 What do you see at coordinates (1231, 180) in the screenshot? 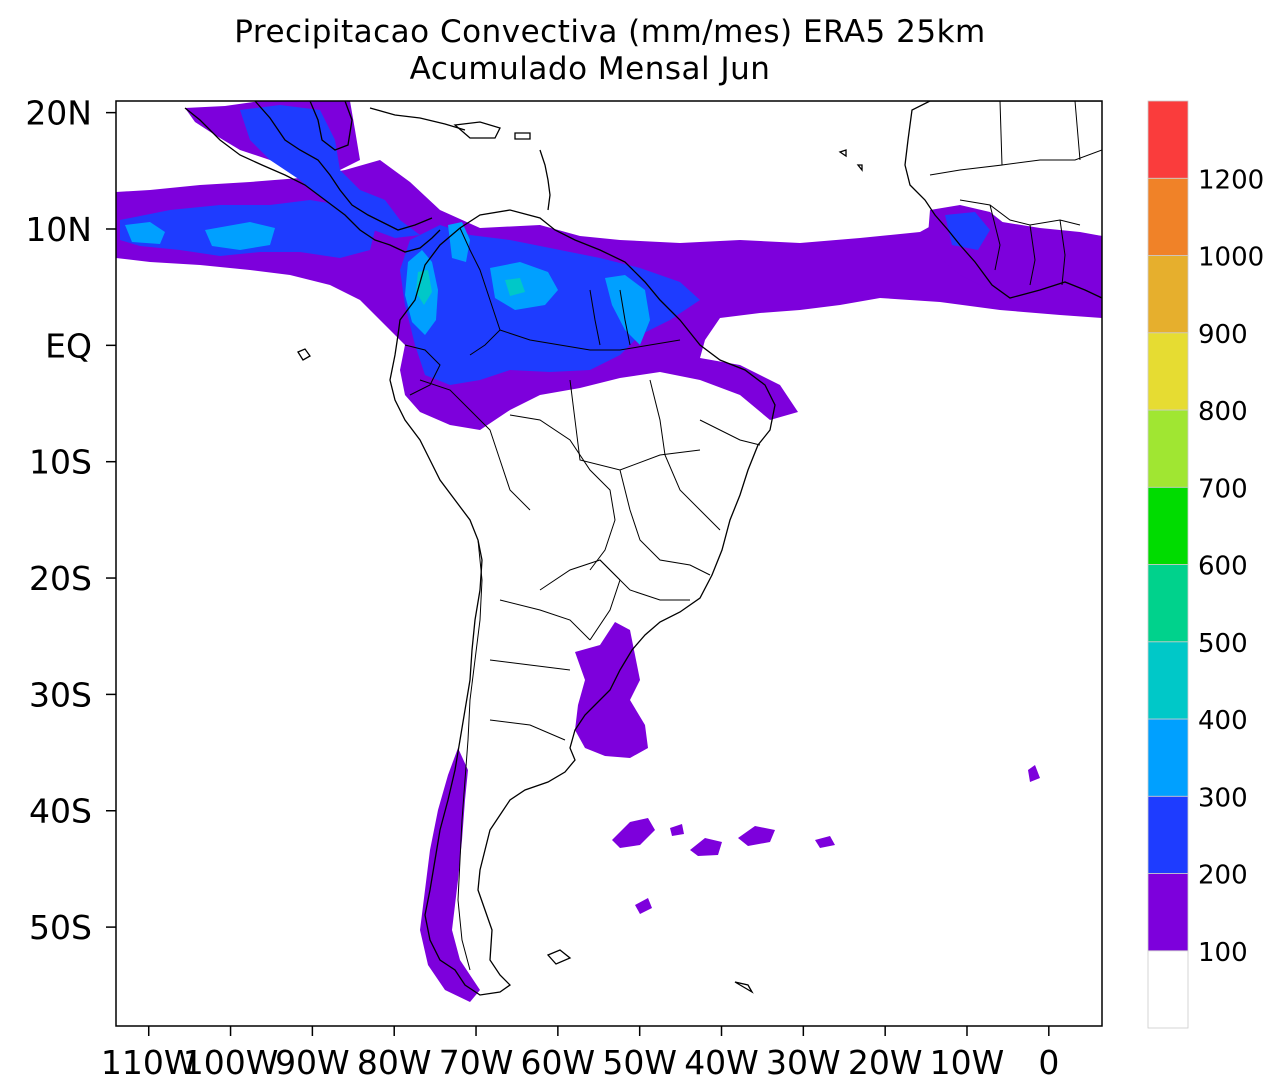
I see `colorbar-label: 1200` at bounding box center [1231, 180].